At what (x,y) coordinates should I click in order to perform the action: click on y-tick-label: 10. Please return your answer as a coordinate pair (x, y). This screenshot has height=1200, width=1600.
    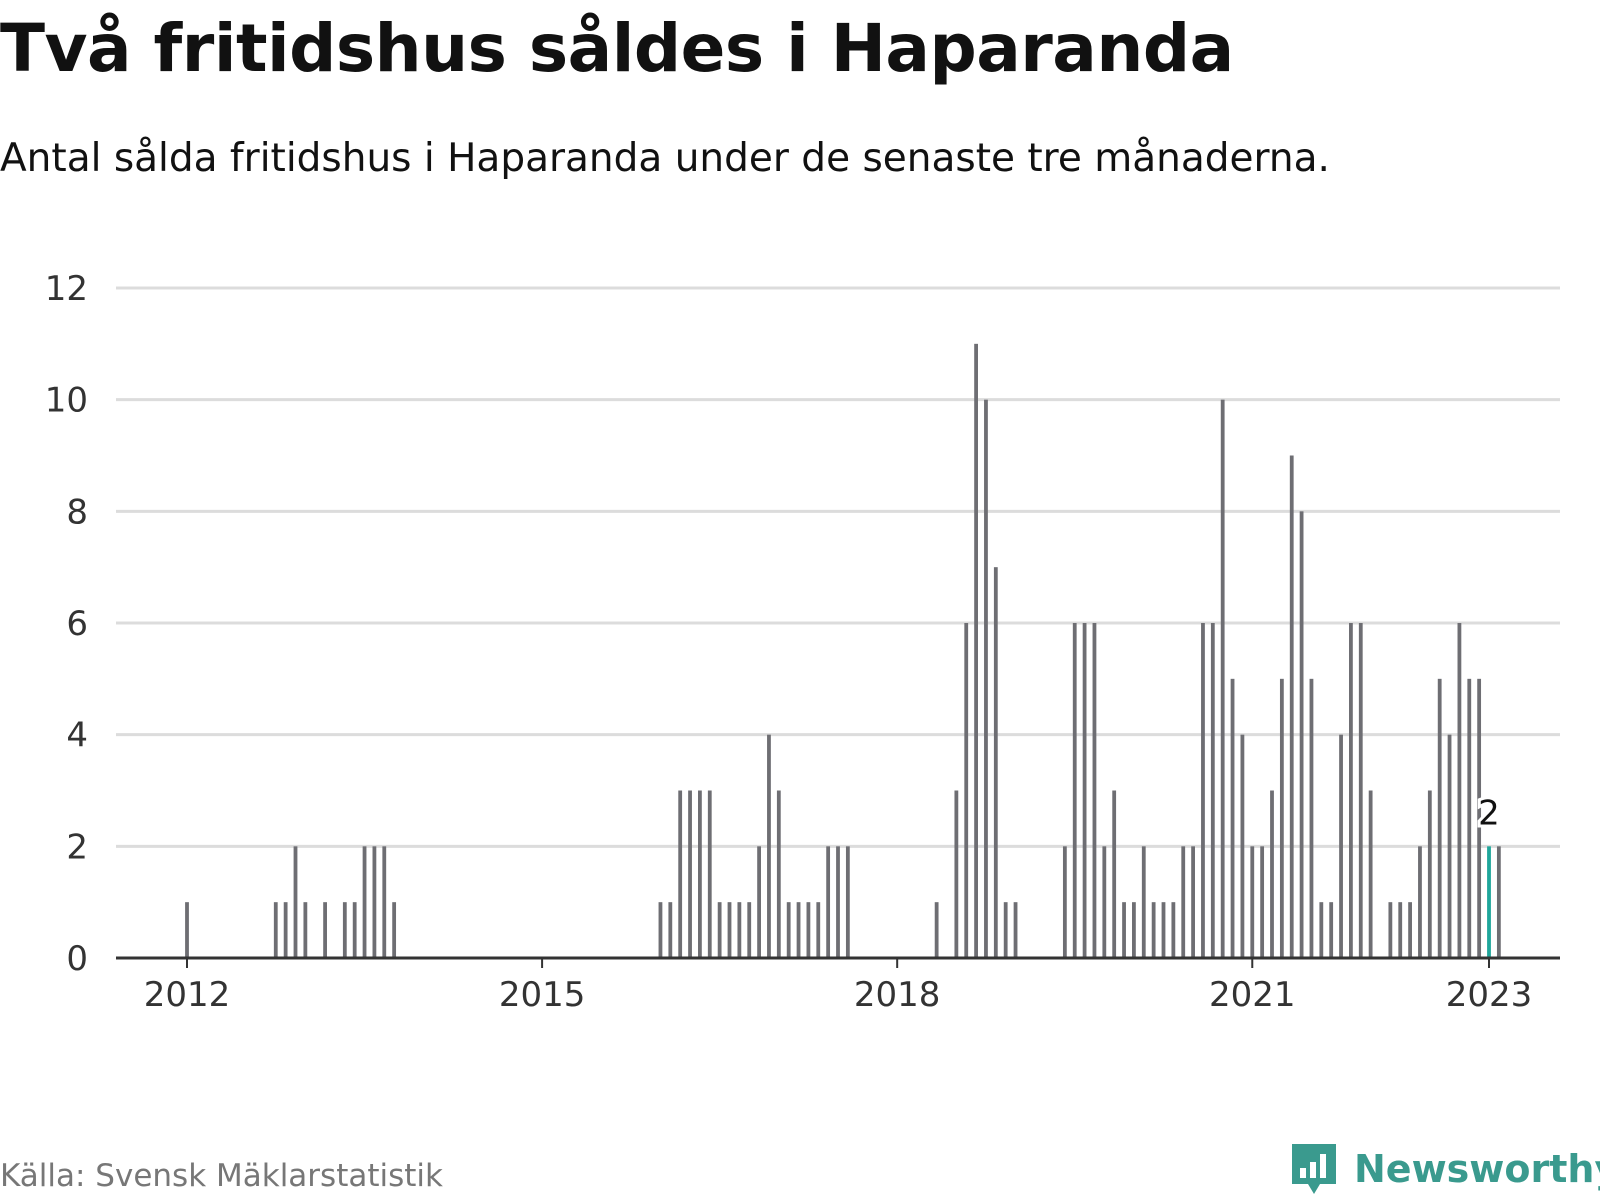
    Looking at the image, I should click on (66, 401).